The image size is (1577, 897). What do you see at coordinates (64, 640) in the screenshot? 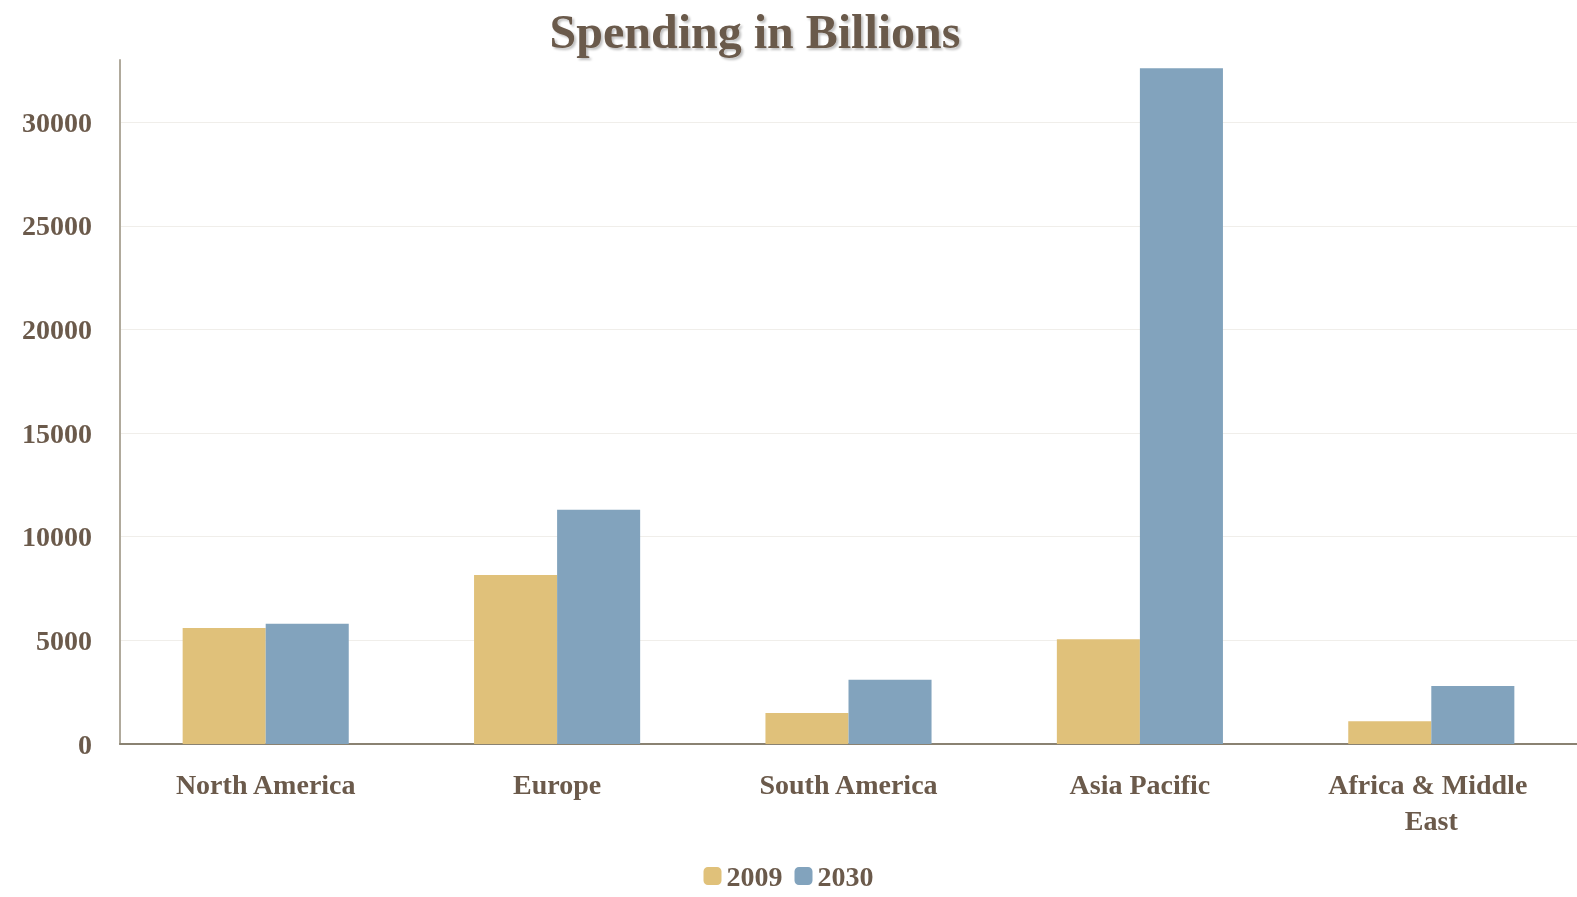
I see `y-tick-label: 5000` at bounding box center [64, 640].